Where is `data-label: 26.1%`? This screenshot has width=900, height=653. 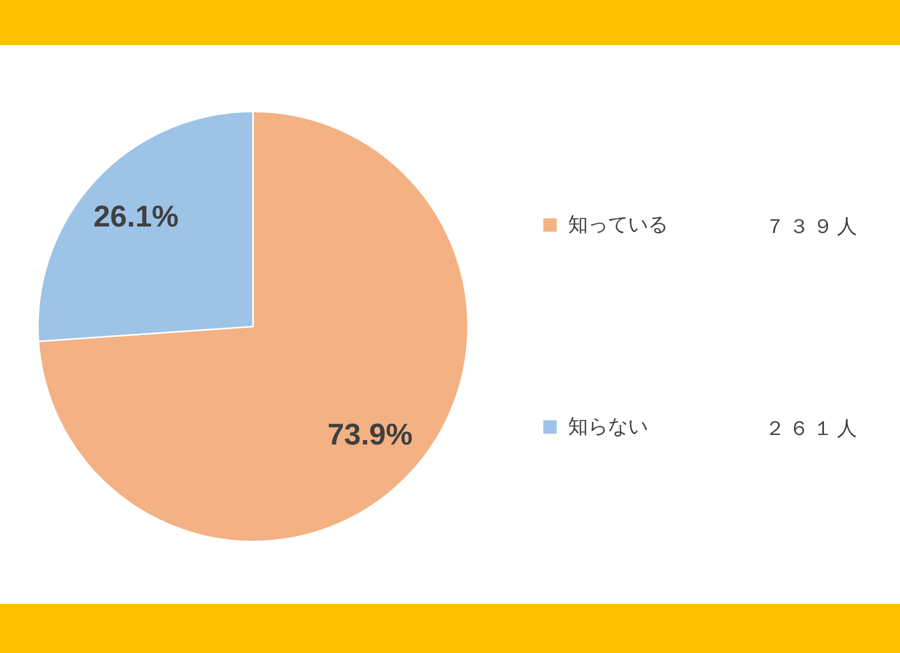 data-label: 26.1% is located at coordinates (136, 217).